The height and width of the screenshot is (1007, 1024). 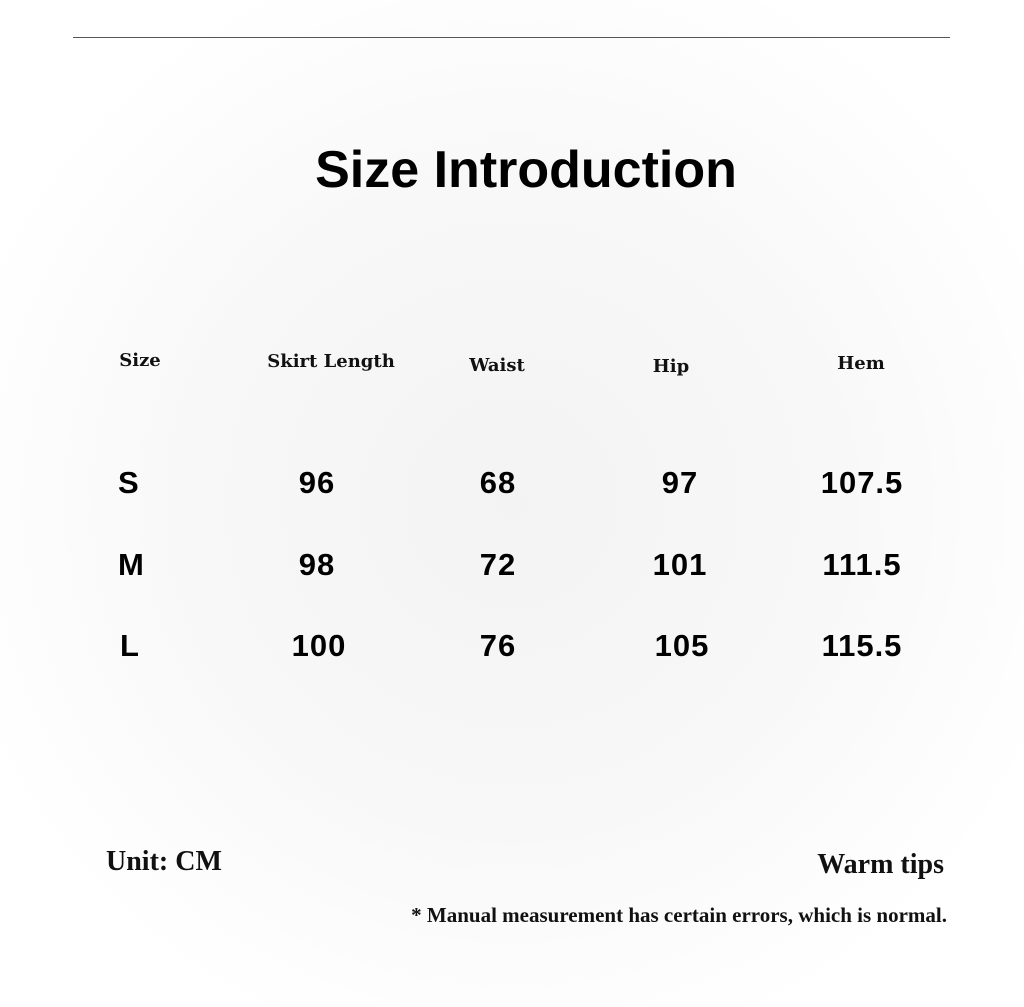 What do you see at coordinates (680, 482) in the screenshot?
I see `cell-hip: 97` at bounding box center [680, 482].